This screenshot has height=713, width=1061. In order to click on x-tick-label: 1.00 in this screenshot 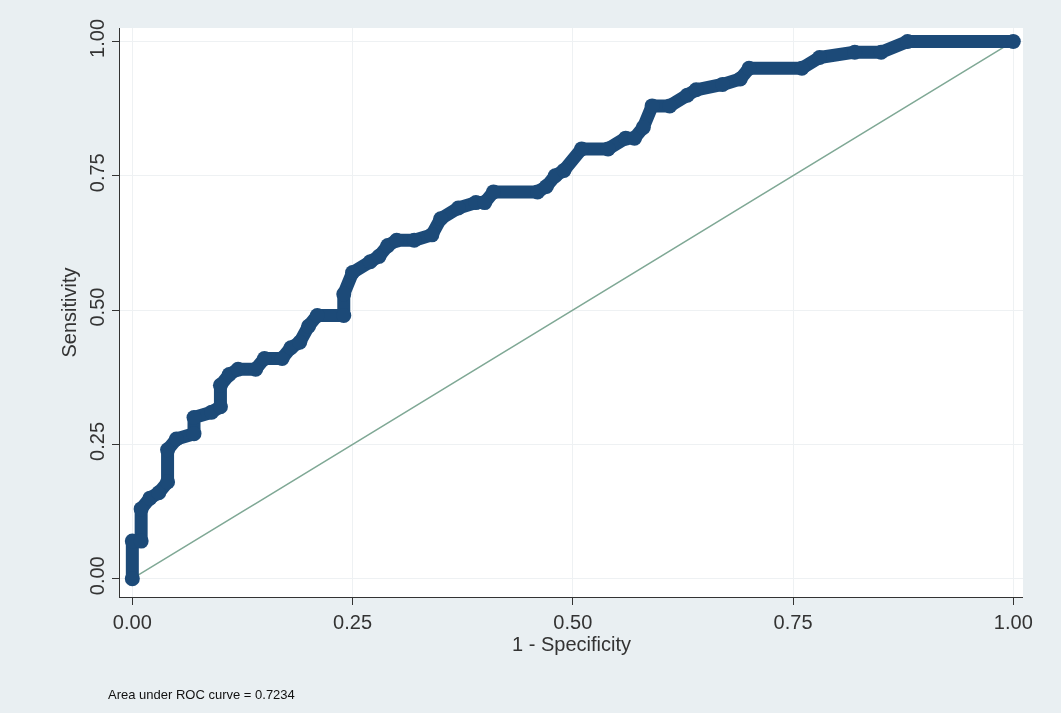, I will do `click(1013, 622)`.